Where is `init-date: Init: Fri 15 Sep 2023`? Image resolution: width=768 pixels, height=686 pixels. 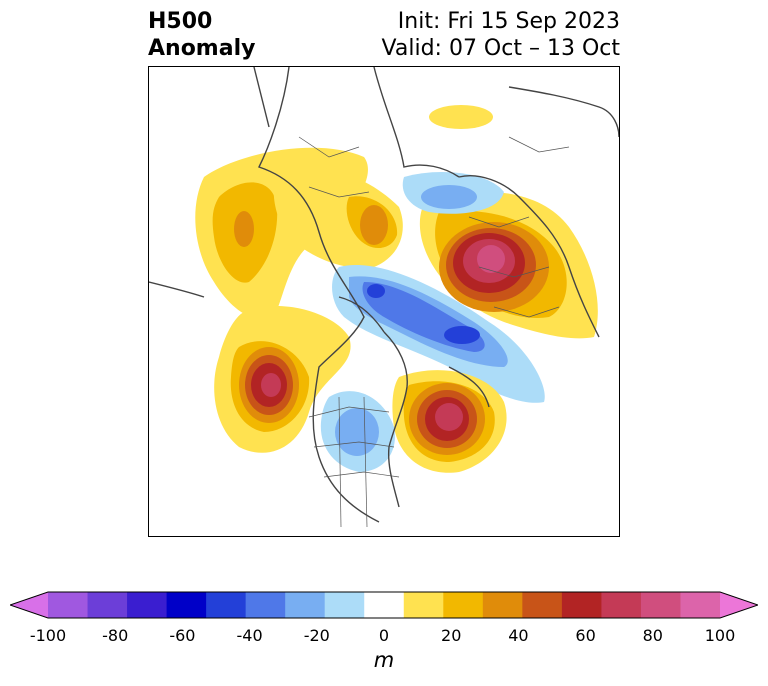 init-date: Init: Fri 15 Sep 2023 is located at coordinates (508, 21).